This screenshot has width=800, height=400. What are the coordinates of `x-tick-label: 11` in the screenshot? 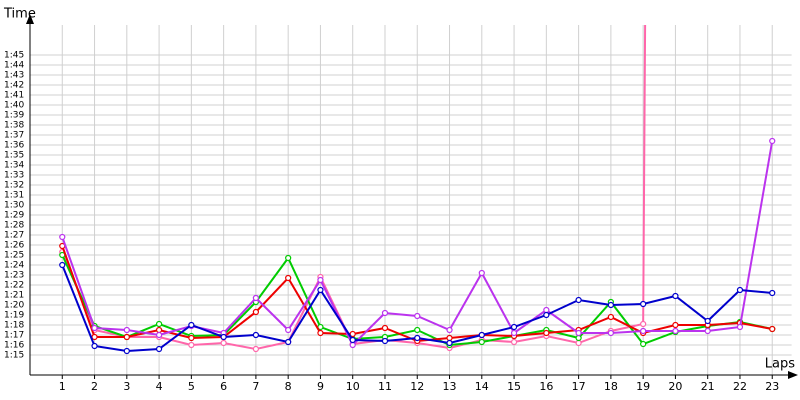 It's located at (385, 386).